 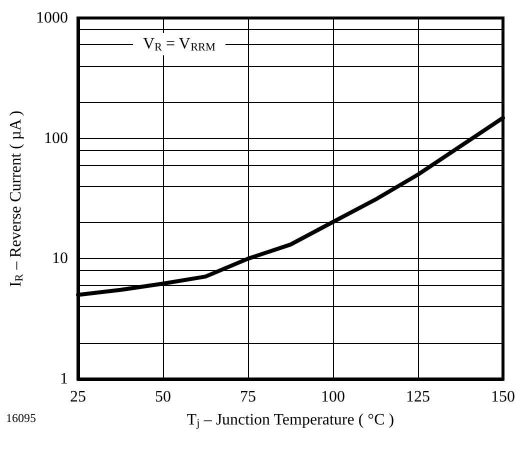 What do you see at coordinates (248, 397) in the screenshot?
I see `x-tick-label: 75` at bounding box center [248, 397].